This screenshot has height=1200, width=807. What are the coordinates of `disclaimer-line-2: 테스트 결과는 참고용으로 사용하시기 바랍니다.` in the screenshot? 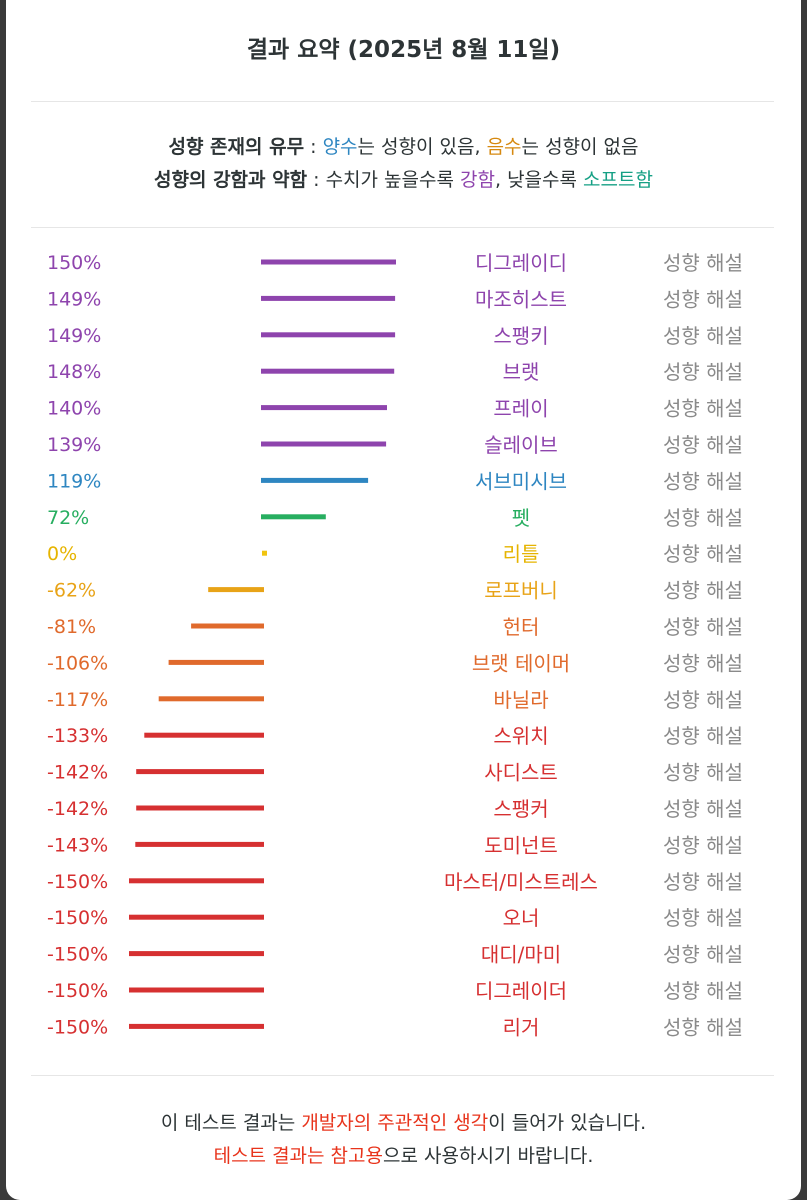 It's located at (403, 1154).